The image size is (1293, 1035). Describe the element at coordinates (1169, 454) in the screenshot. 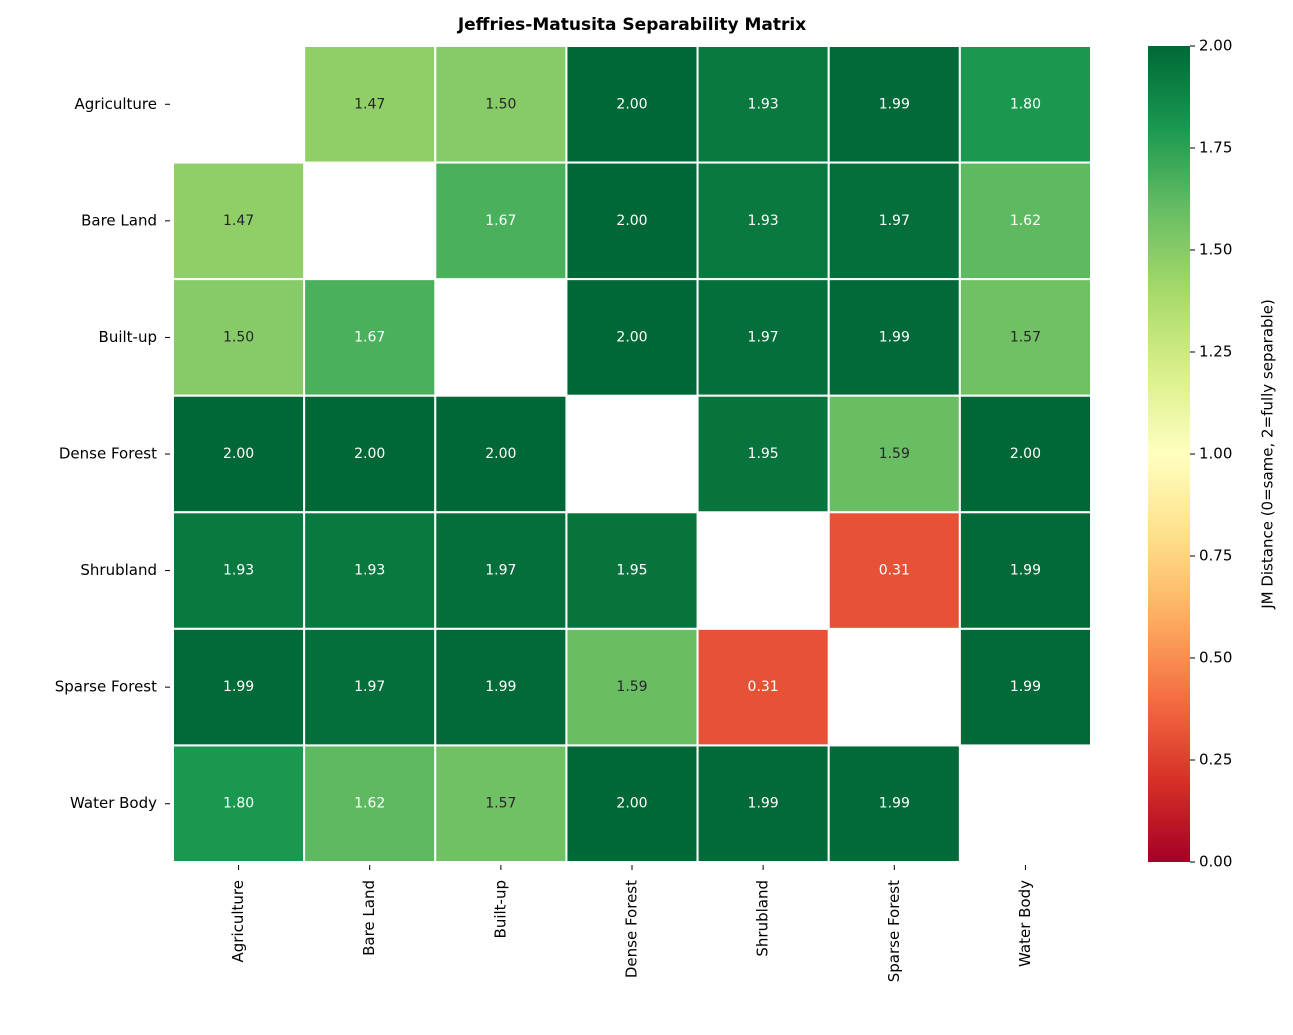

I see `colorbar` at that location.